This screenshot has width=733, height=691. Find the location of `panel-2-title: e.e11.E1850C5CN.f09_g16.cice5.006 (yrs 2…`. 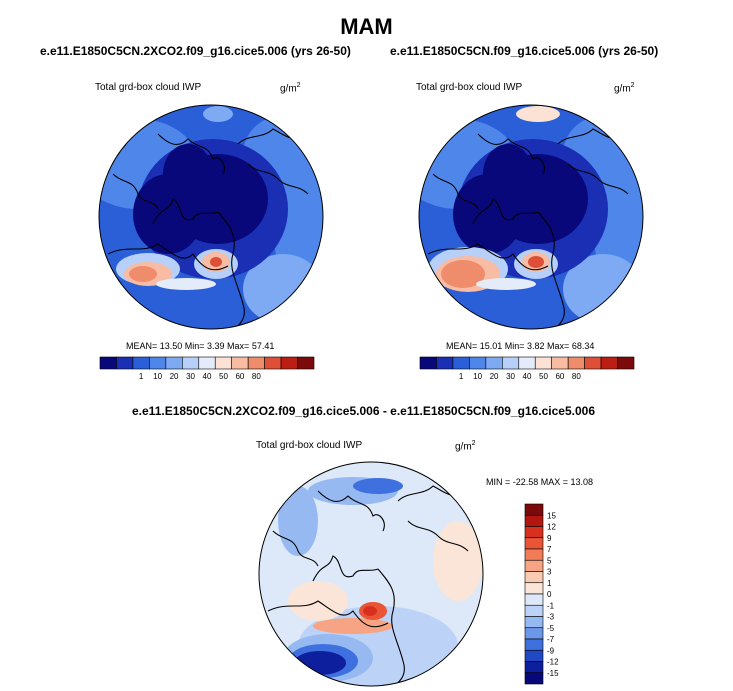

panel-2-title: e.e11.E1850C5CN.f09_g16.cice5.006 (yrs 2… is located at coordinates (524, 51).